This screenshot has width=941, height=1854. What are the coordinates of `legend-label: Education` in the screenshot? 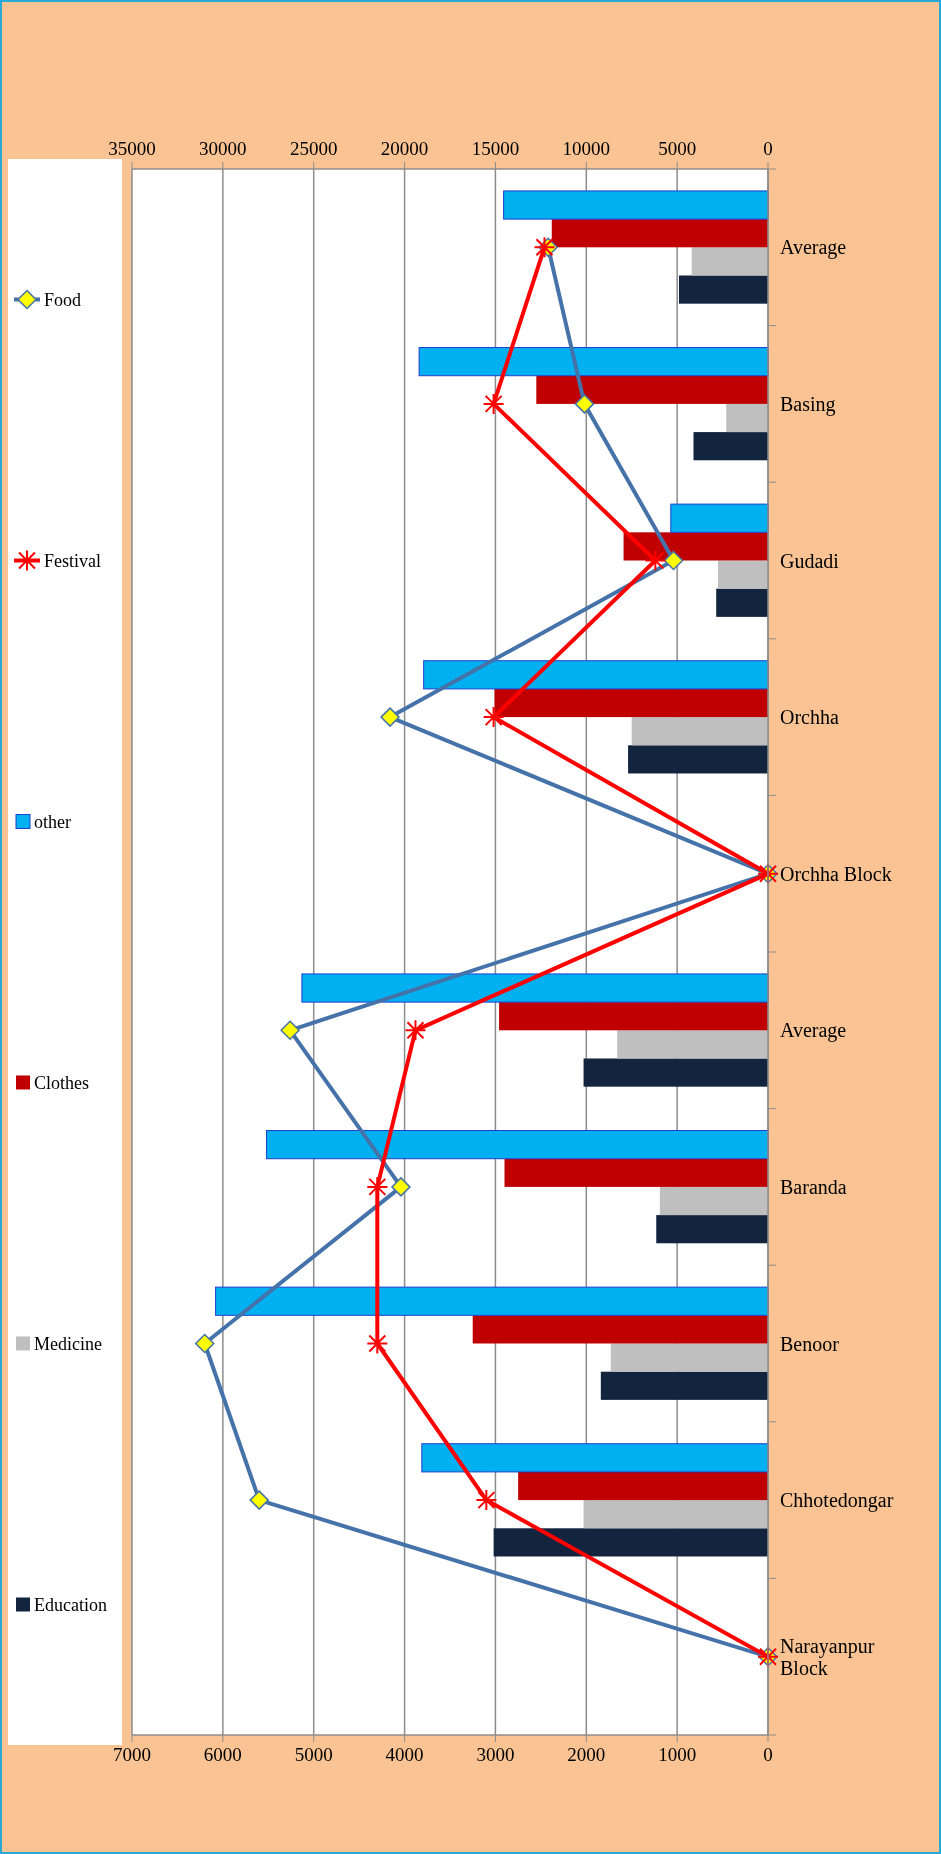 It's located at (70, 1604).